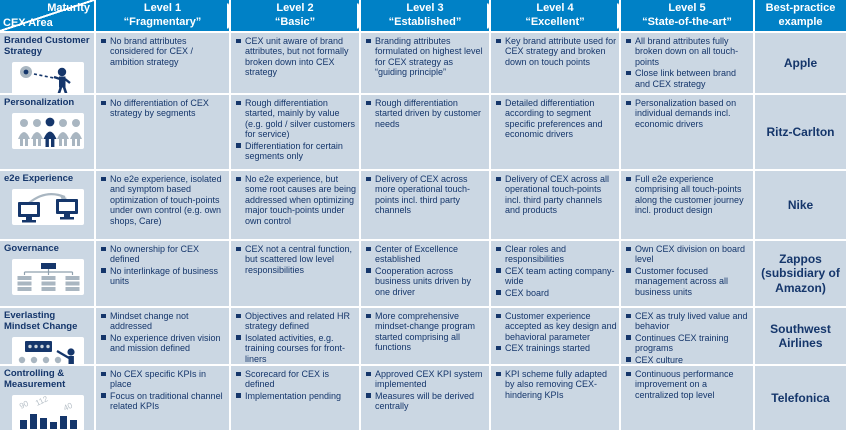 Image resolution: width=846 pixels, height=430 pixels. What do you see at coordinates (688, 254) in the screenshot?
I see `bullet-item: Own CEX division on board level` at bounding box center [688, 254].